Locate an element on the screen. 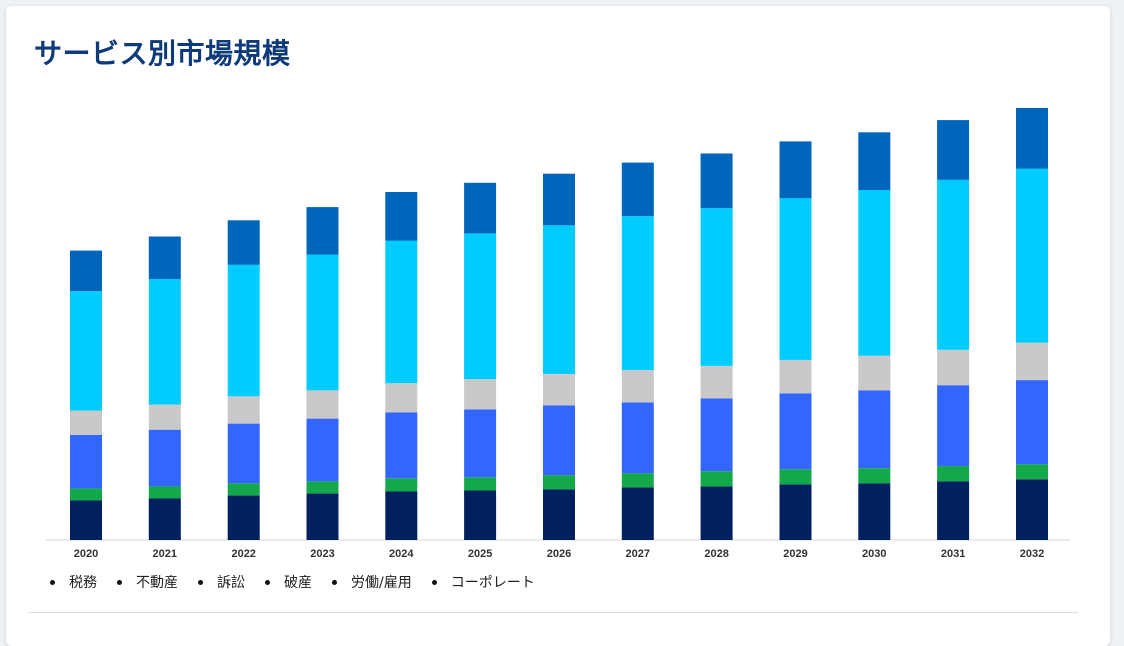  legend-item: コーポレート is located at coordinates (483, 582).